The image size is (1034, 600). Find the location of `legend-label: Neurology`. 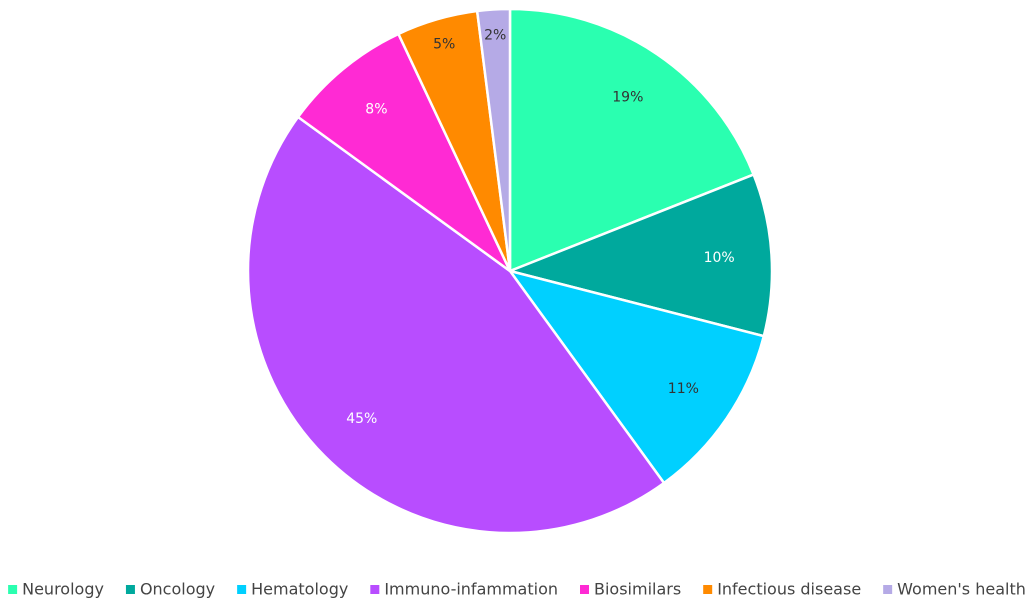

legend-label: Neurology is located at coordinates (63, 589).